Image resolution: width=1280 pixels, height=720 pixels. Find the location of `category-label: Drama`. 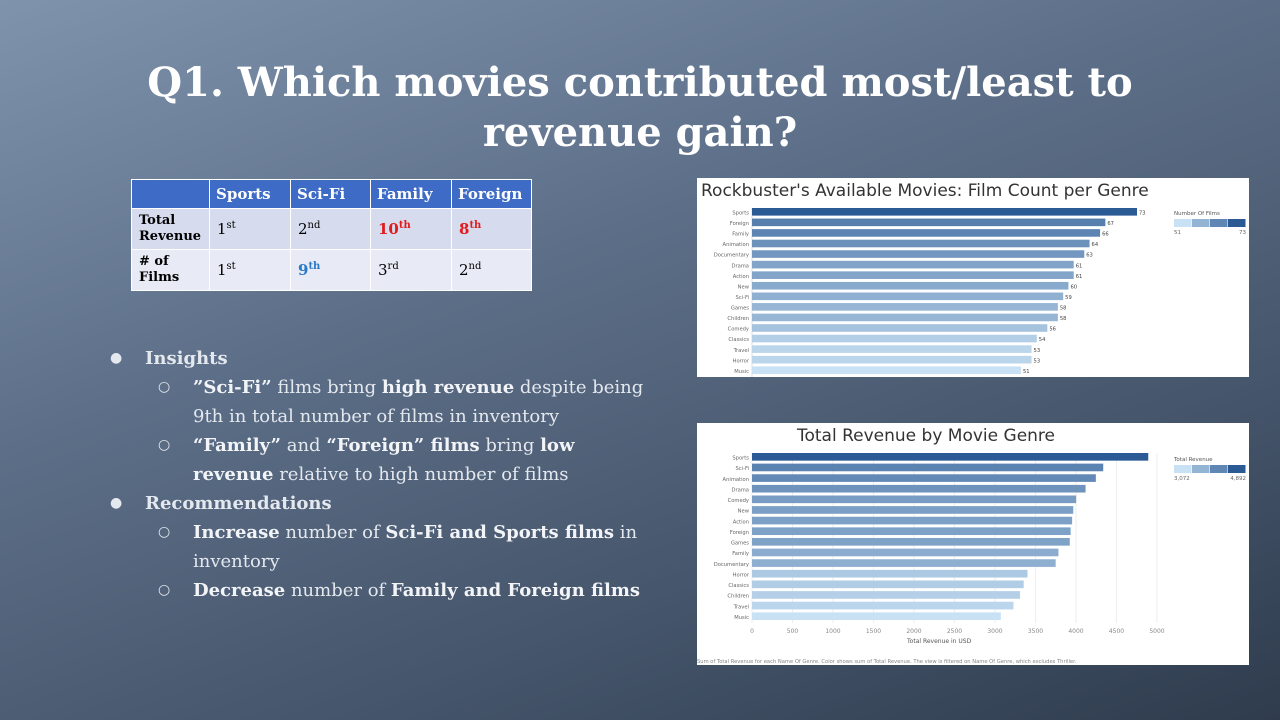

category-label: Drama is located at coordinates (740, 266).